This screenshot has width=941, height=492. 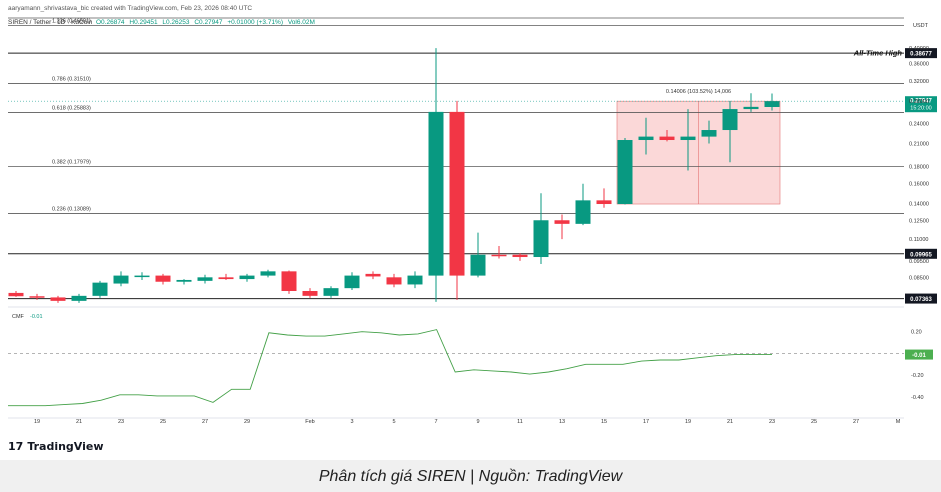 What do you see at coordinates (301, 22) in the screenshot?
I see `ohlc-volume: Vol6.02M` at bounding box center [301, 22].